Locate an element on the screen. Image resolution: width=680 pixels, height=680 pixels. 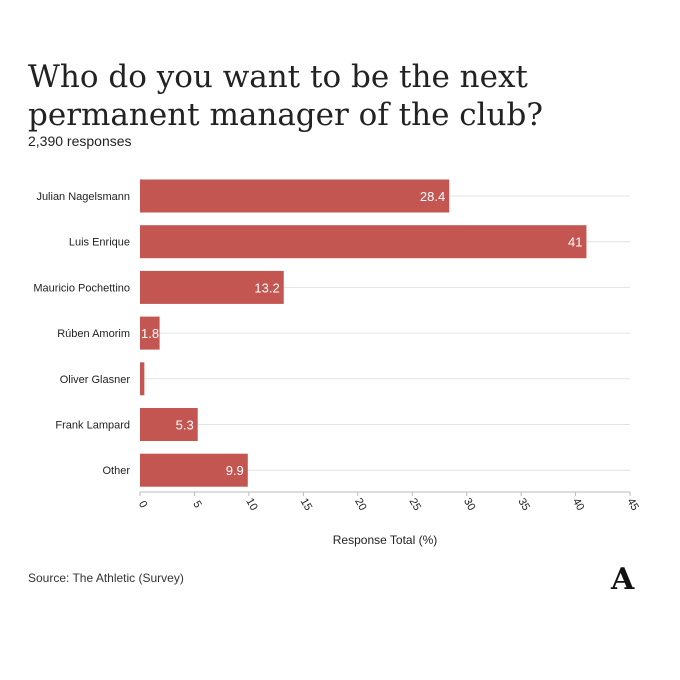
category-label: Oliver Glasner is located at coordinates (95, 380).